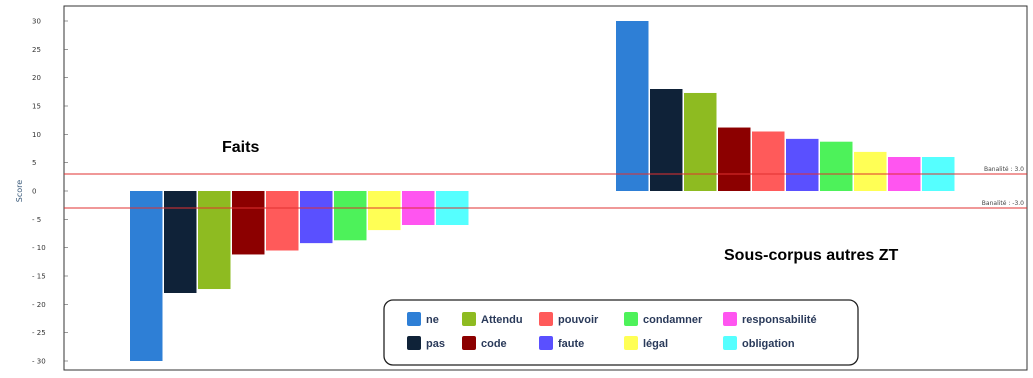  I want to click on y-tick-label-7: - 5, so click(36, 220).